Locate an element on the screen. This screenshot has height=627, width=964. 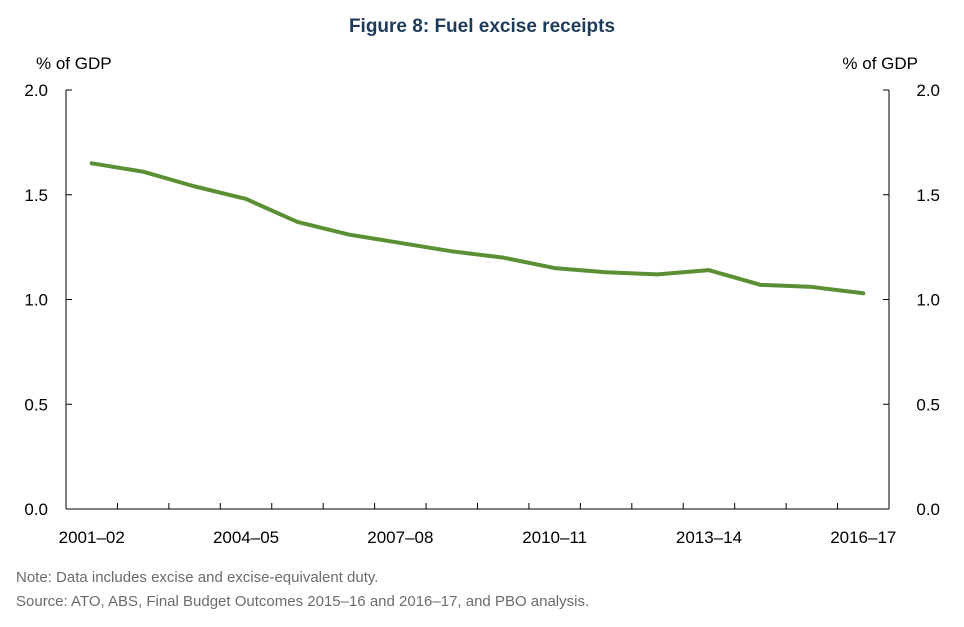
x-tick-label: 2010–11 is located at coordinates (554, 537).